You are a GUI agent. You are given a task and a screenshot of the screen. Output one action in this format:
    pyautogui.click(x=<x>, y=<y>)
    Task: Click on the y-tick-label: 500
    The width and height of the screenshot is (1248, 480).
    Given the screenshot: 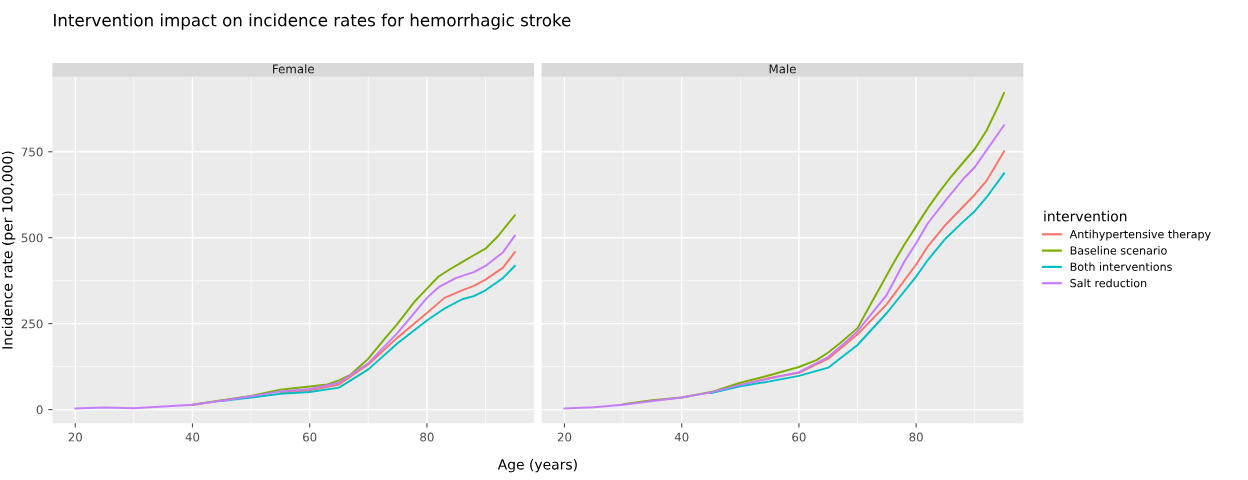 What is the action you would take?
    pyautogui.click(x=32, y=238)
    